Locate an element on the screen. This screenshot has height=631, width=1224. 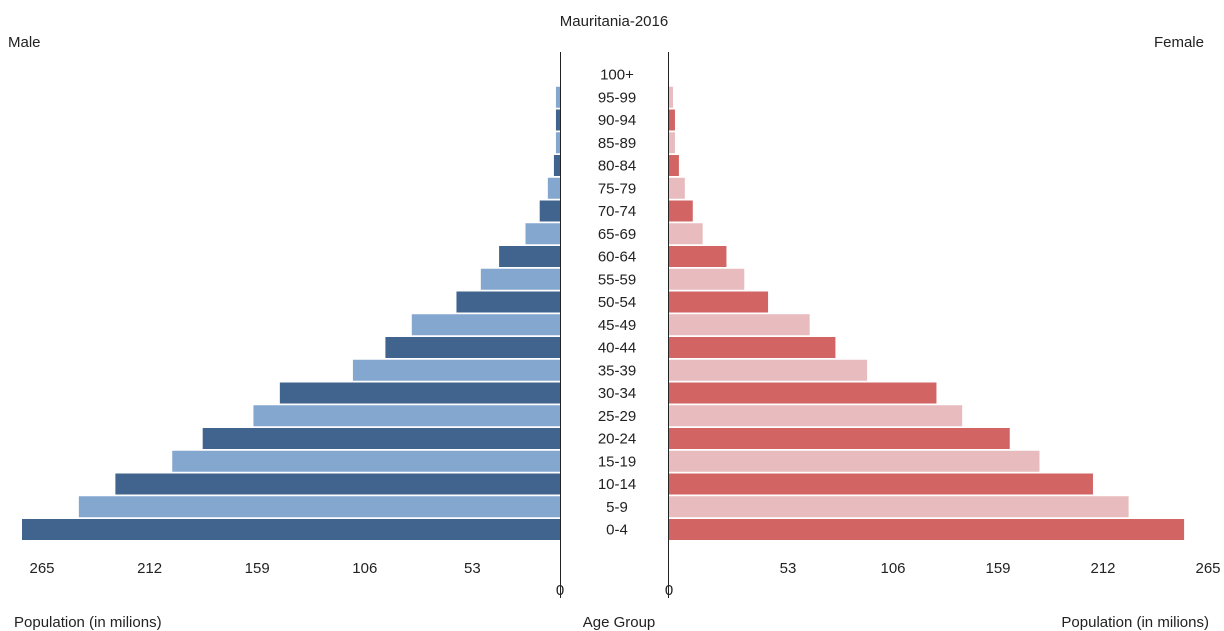
age-group-label: 45-49 is located at coordinates (617, 325).